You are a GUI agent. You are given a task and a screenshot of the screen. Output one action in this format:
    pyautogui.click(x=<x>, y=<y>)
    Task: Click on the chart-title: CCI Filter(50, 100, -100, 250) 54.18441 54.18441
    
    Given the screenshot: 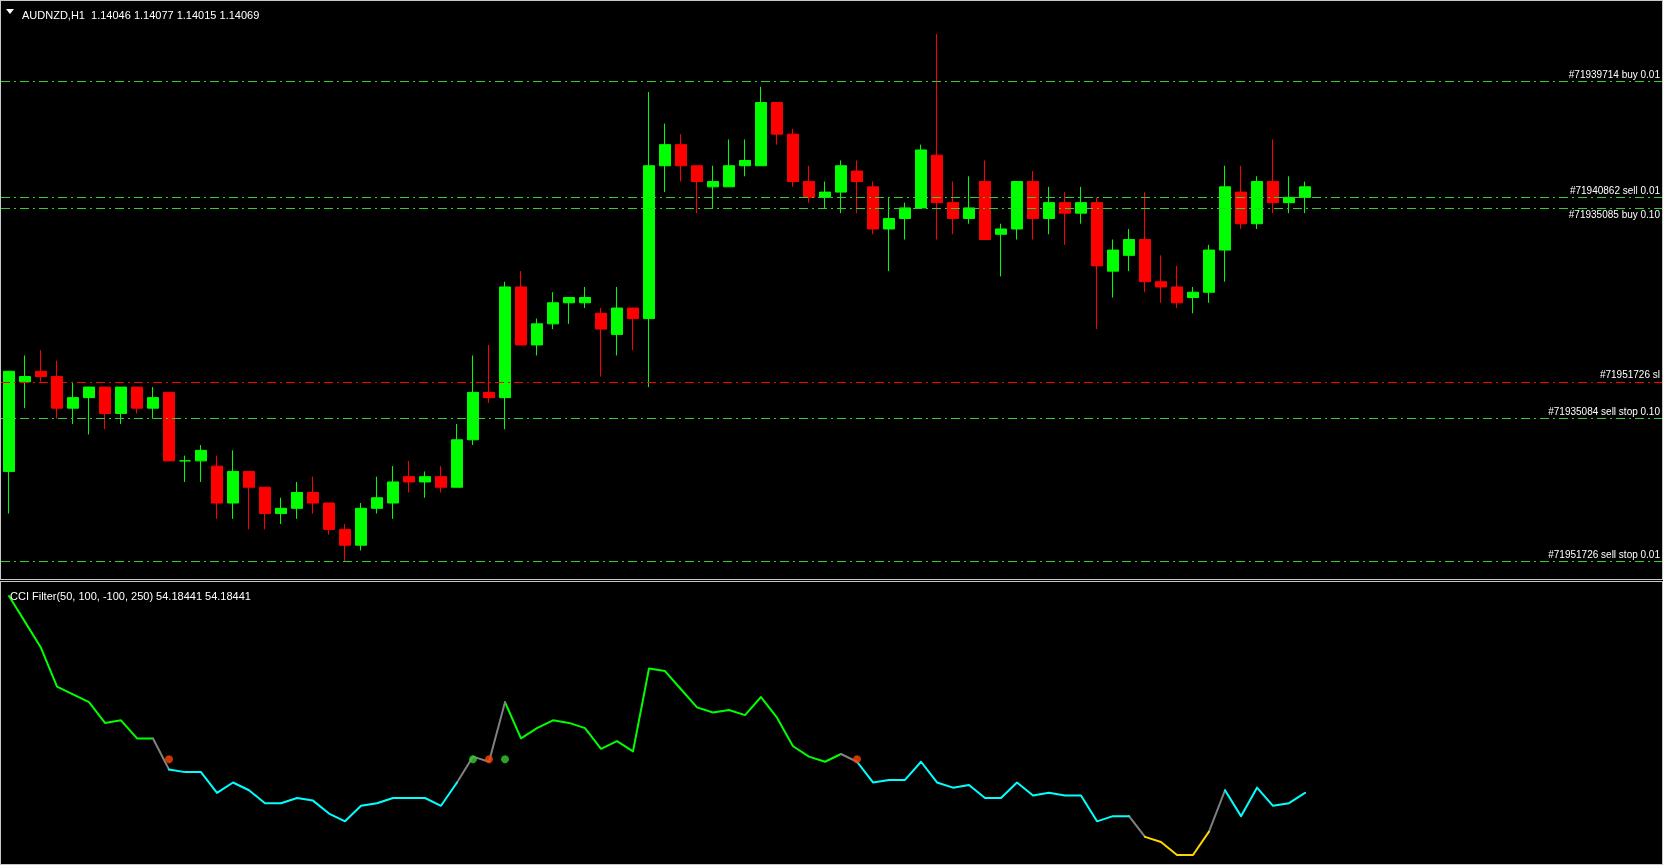 What is the action you would take?
    pyautogui.click(x=130, y=595)
    